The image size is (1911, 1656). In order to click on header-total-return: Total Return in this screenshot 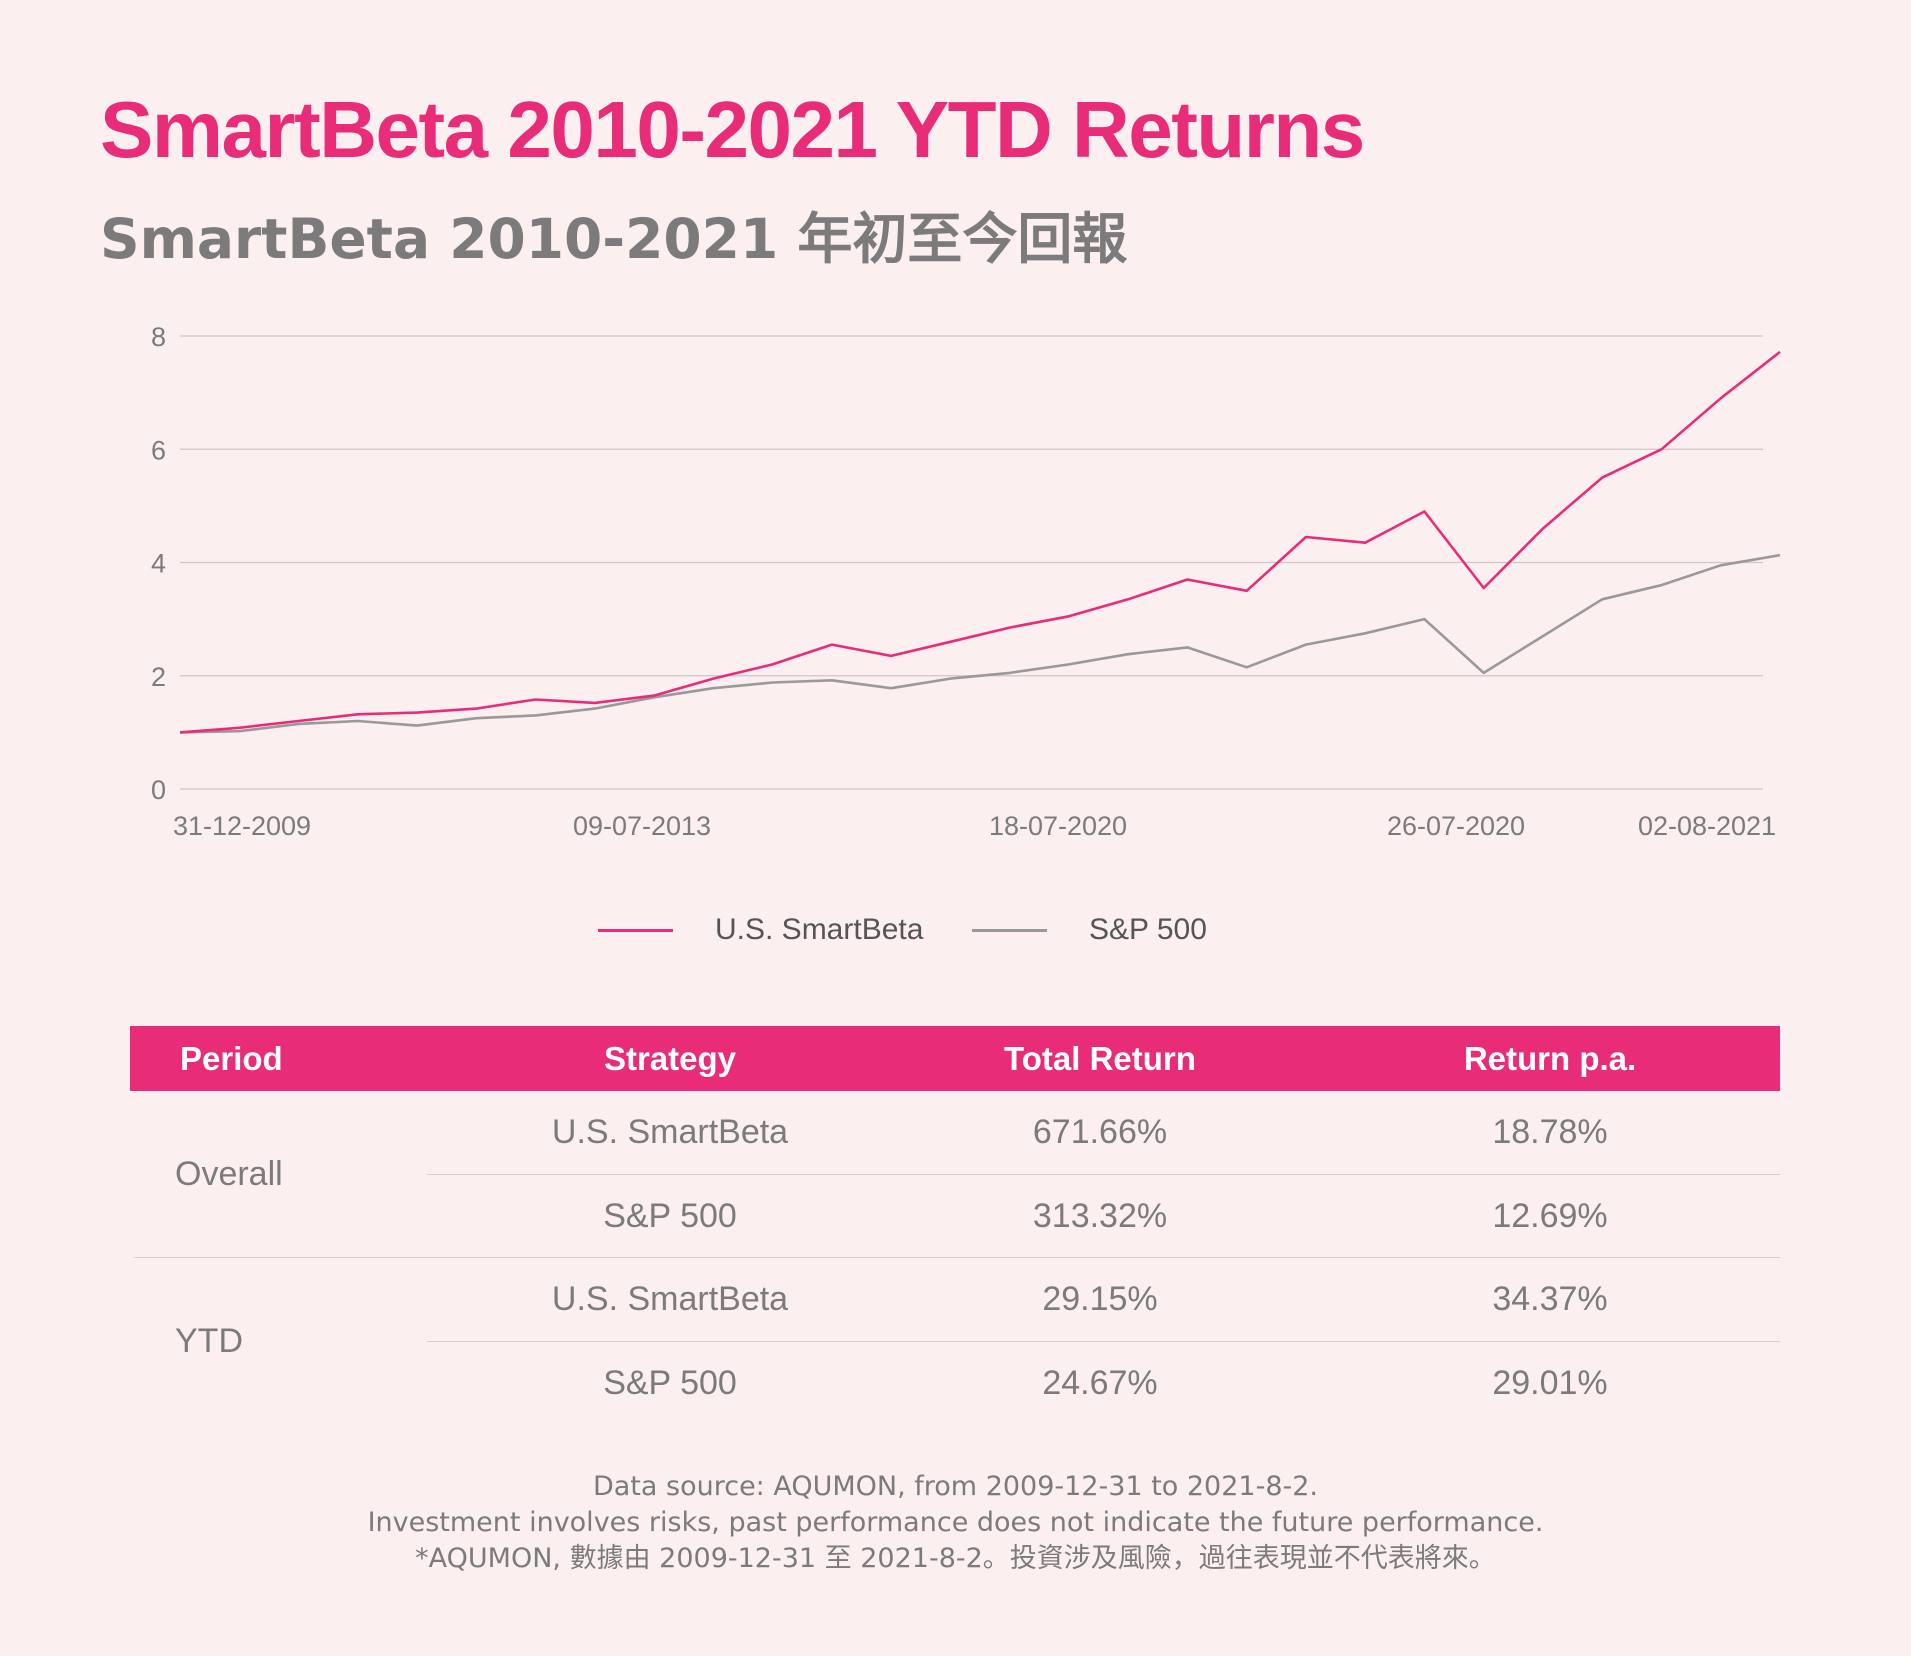, I will do `click(1100, 1058)`.